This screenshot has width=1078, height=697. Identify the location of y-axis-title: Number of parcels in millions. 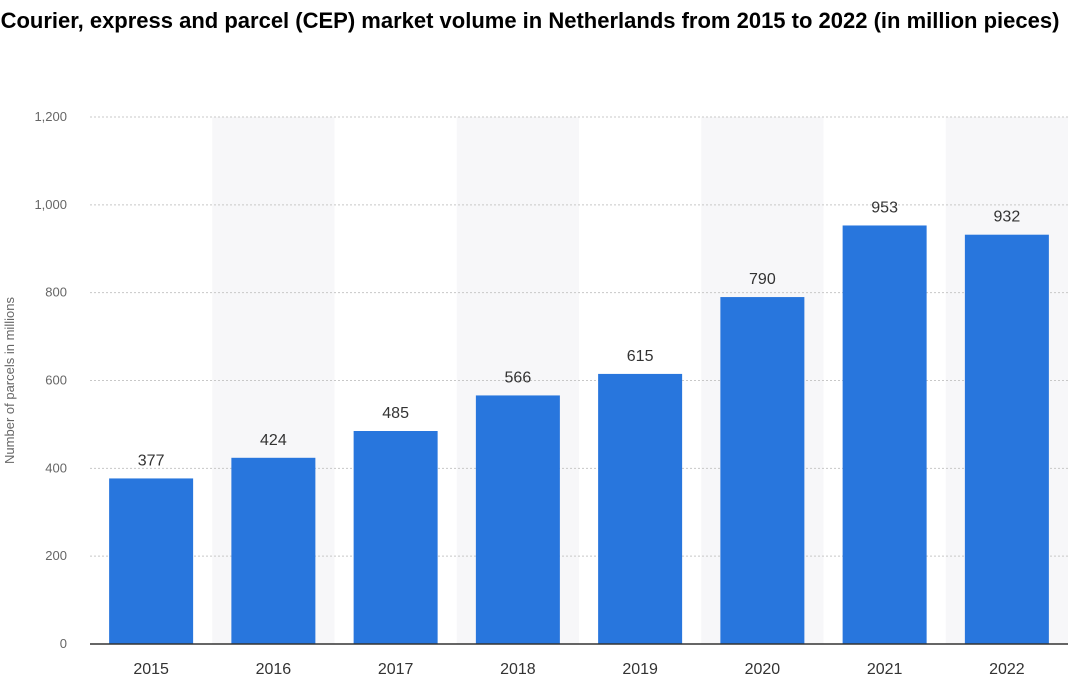
(9, 380).